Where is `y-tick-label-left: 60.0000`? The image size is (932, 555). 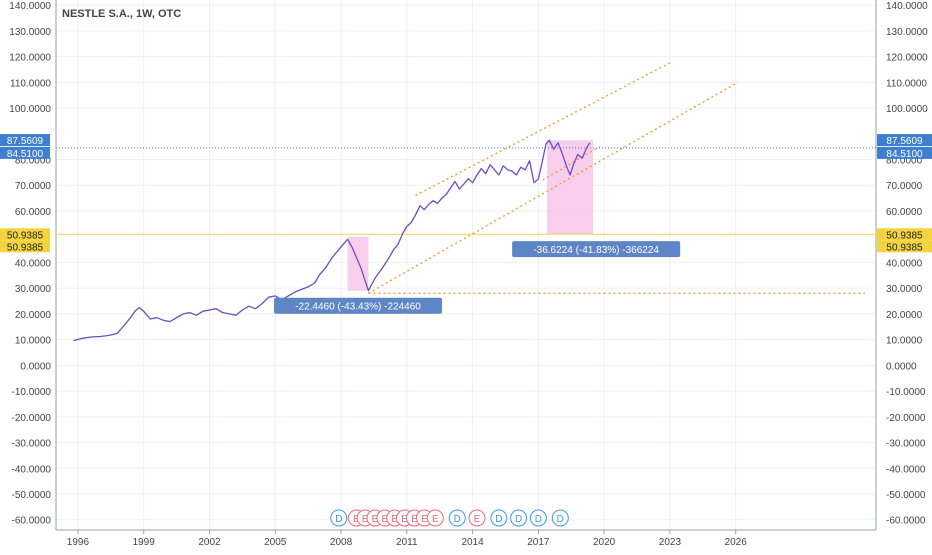 y-tick-label-left: 60.0000 is located at coordinates (33, 212).